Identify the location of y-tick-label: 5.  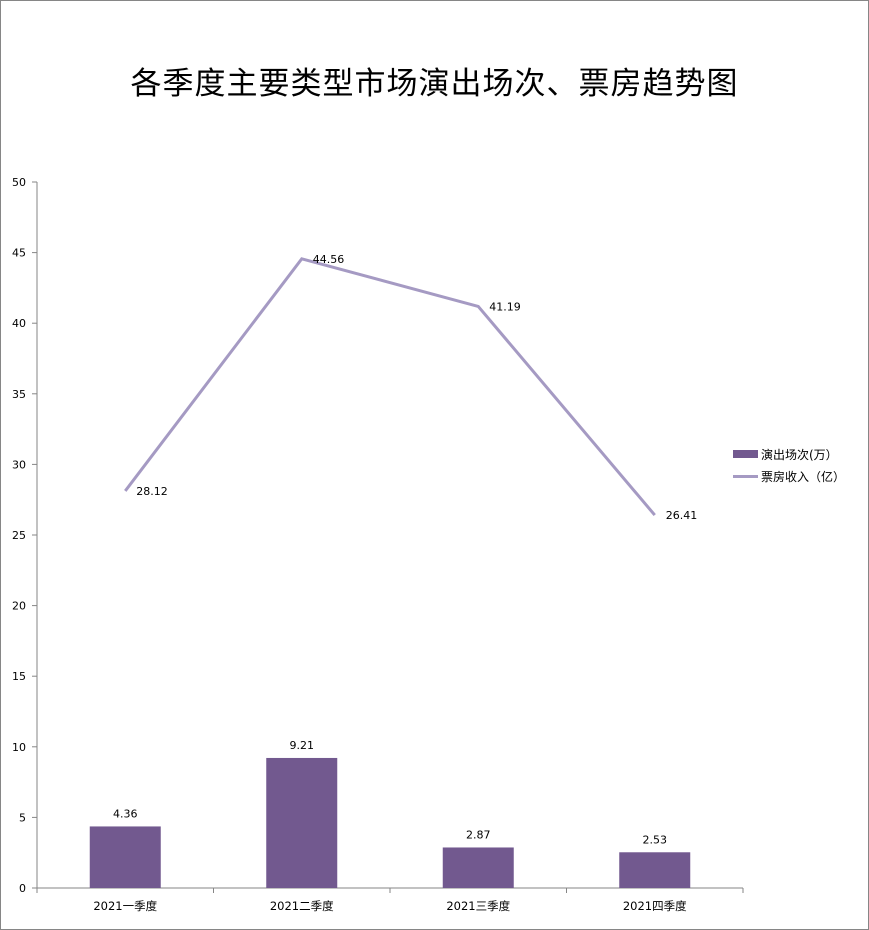
(22, 817).